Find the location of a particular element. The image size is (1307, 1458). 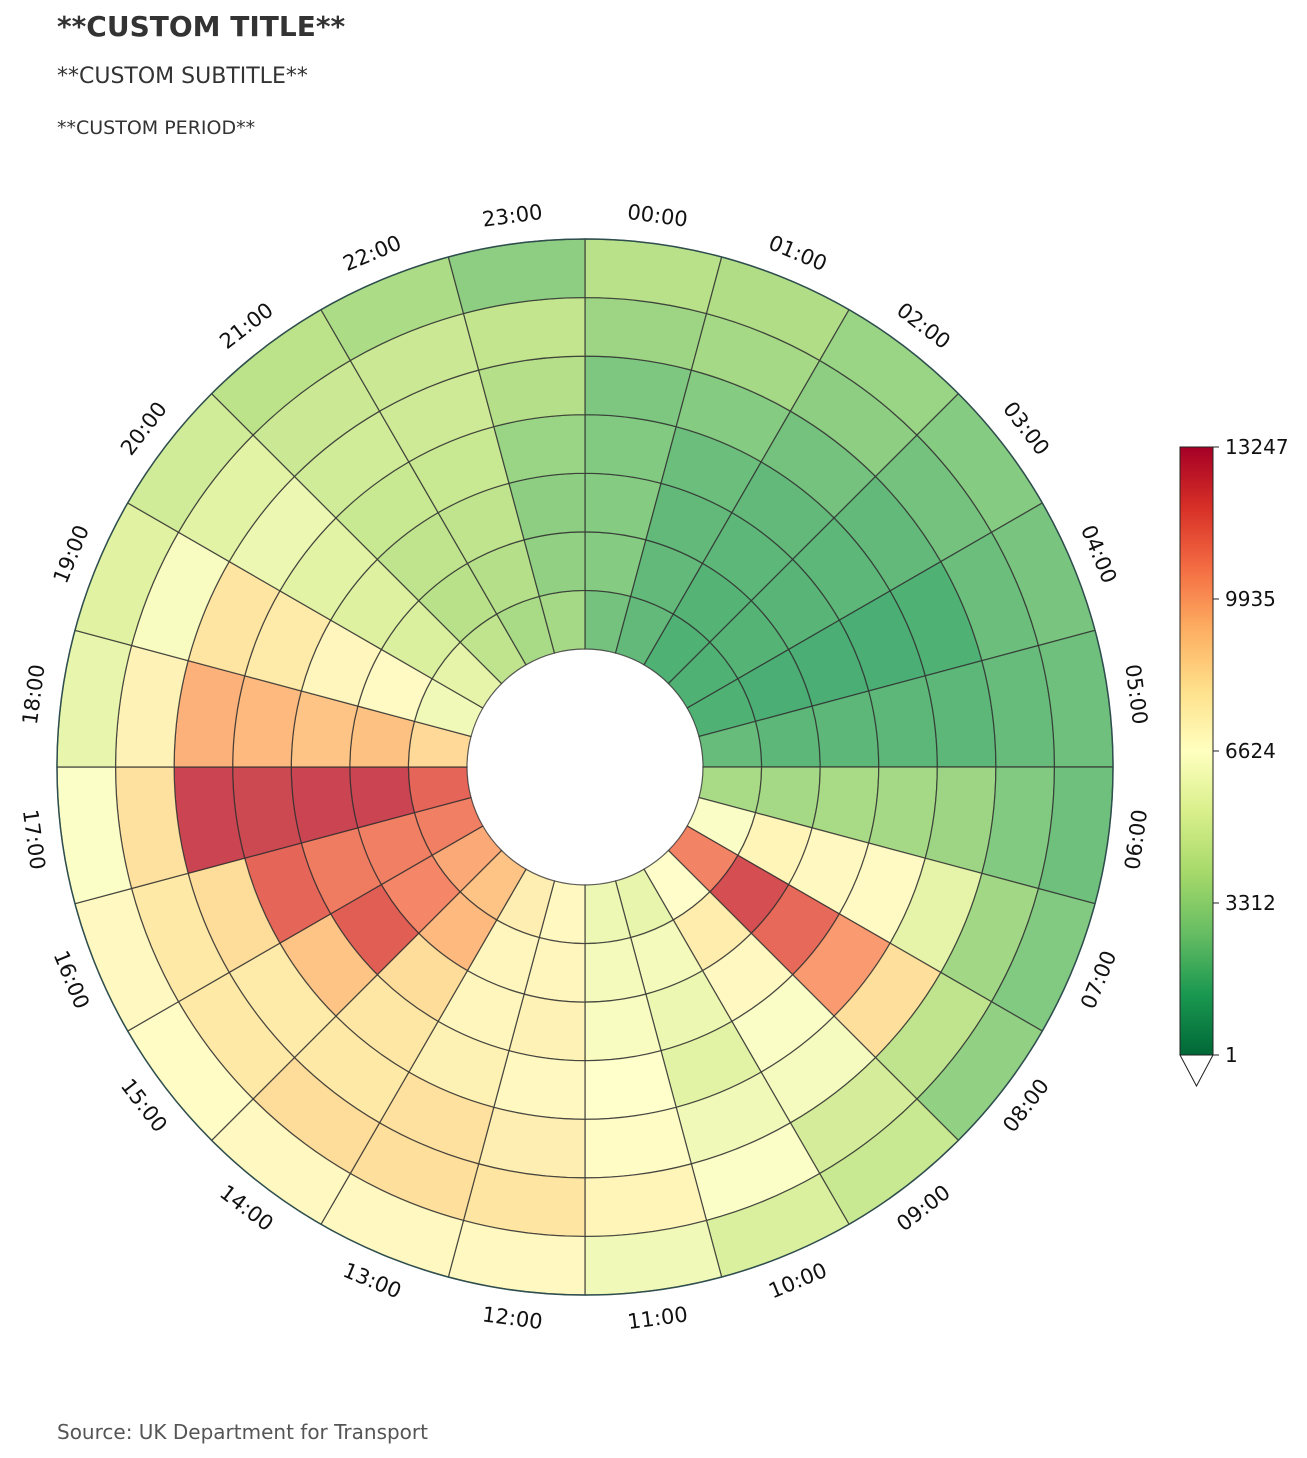

colorbar-tick-label: 13247 is located at coordinates (1257, 447).